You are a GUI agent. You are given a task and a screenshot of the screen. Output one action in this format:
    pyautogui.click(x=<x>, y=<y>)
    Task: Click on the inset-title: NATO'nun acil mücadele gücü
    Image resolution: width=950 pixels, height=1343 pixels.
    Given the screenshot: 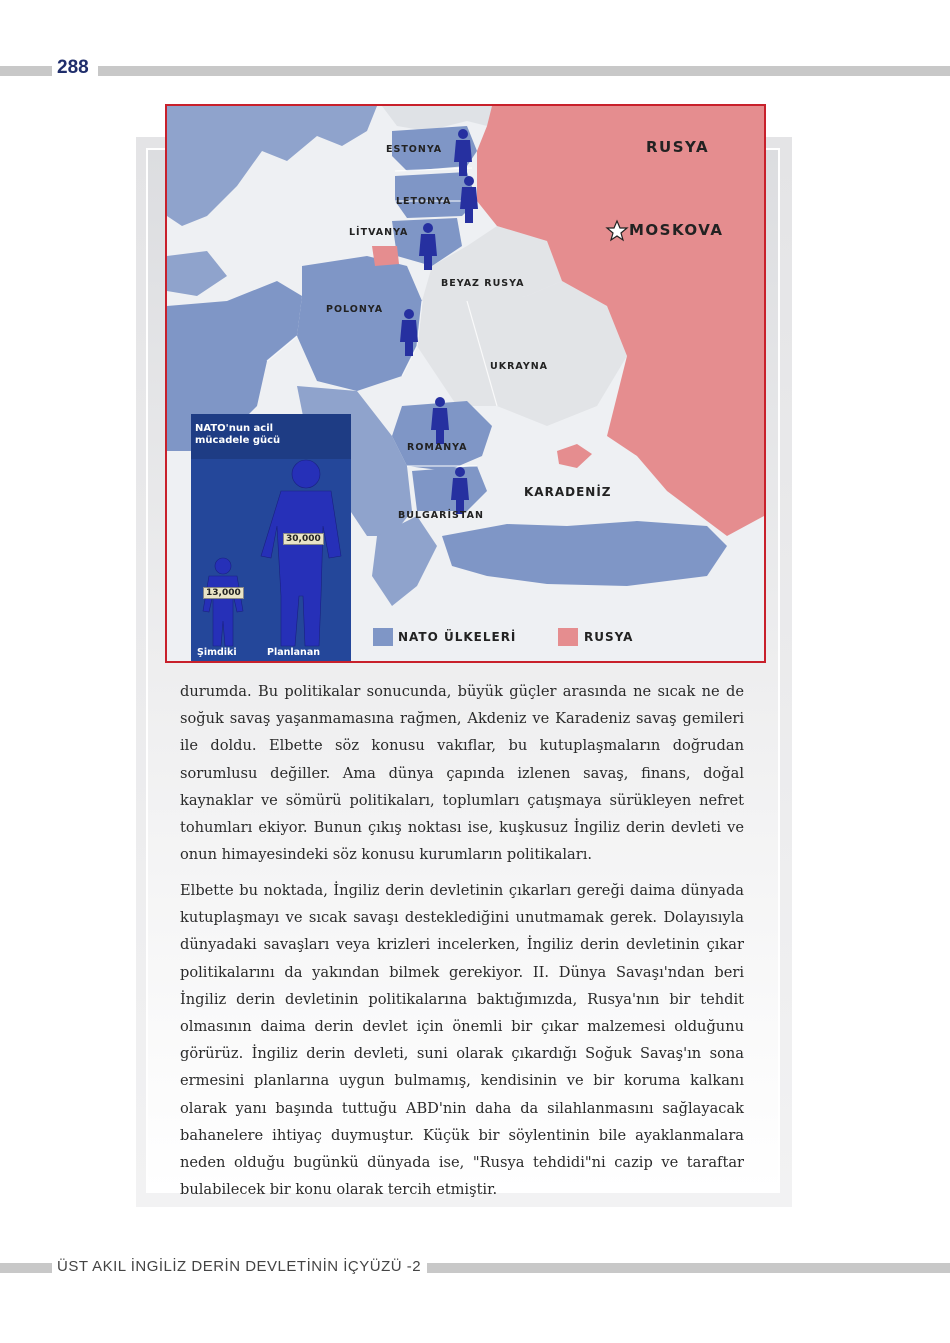 What is the action you would take?
    pyautogui.click(x=238, y=434)
    